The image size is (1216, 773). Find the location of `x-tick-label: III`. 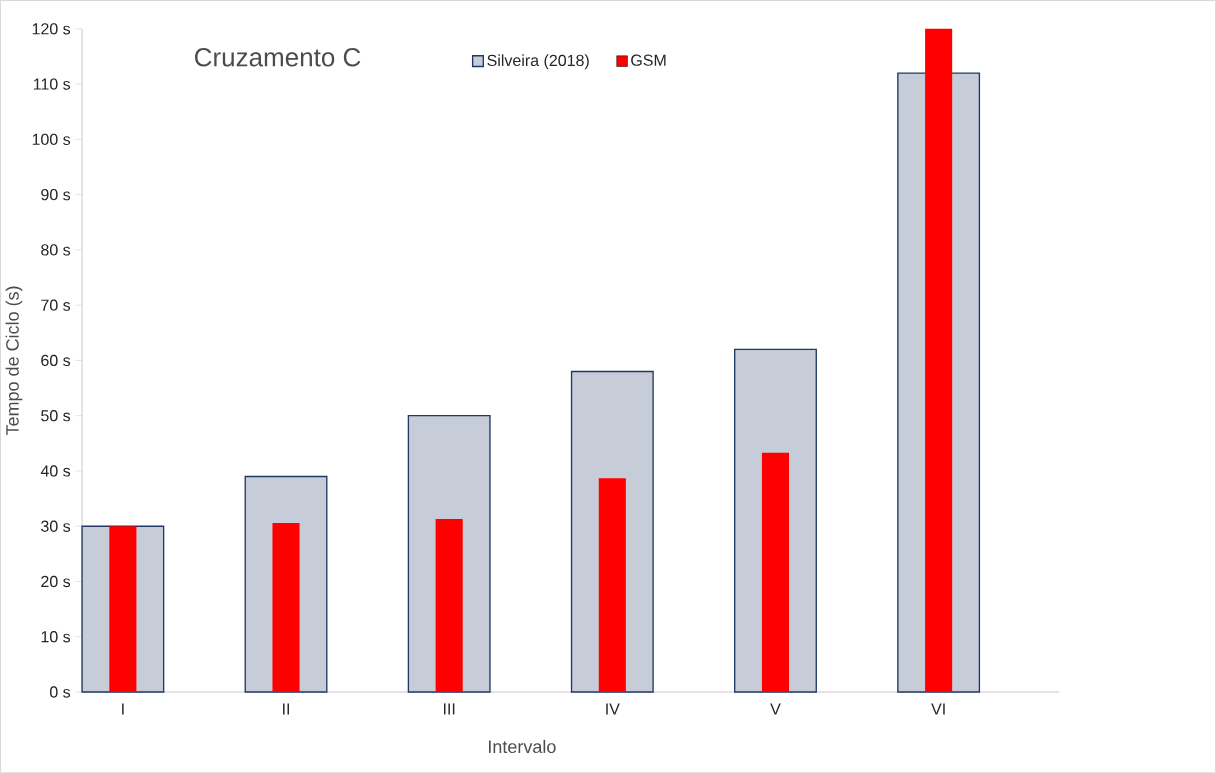

x-tick-label: III is located at coordinates (449, 709).